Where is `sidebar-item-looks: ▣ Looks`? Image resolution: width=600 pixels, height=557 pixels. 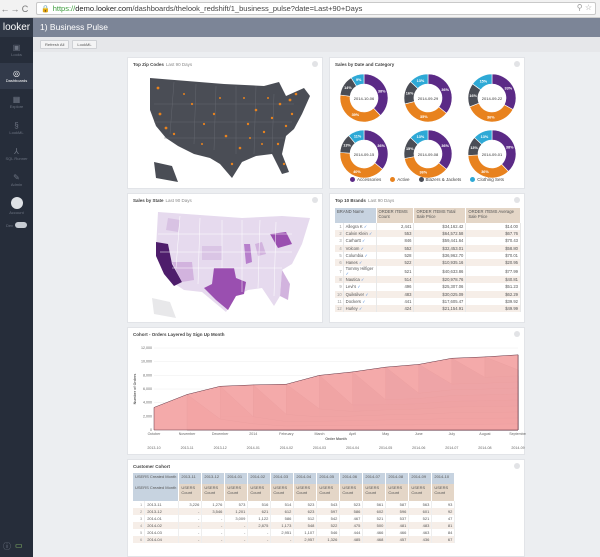
sidebar-item-looks: ▣ Looks is located at coordinates (16, 50).